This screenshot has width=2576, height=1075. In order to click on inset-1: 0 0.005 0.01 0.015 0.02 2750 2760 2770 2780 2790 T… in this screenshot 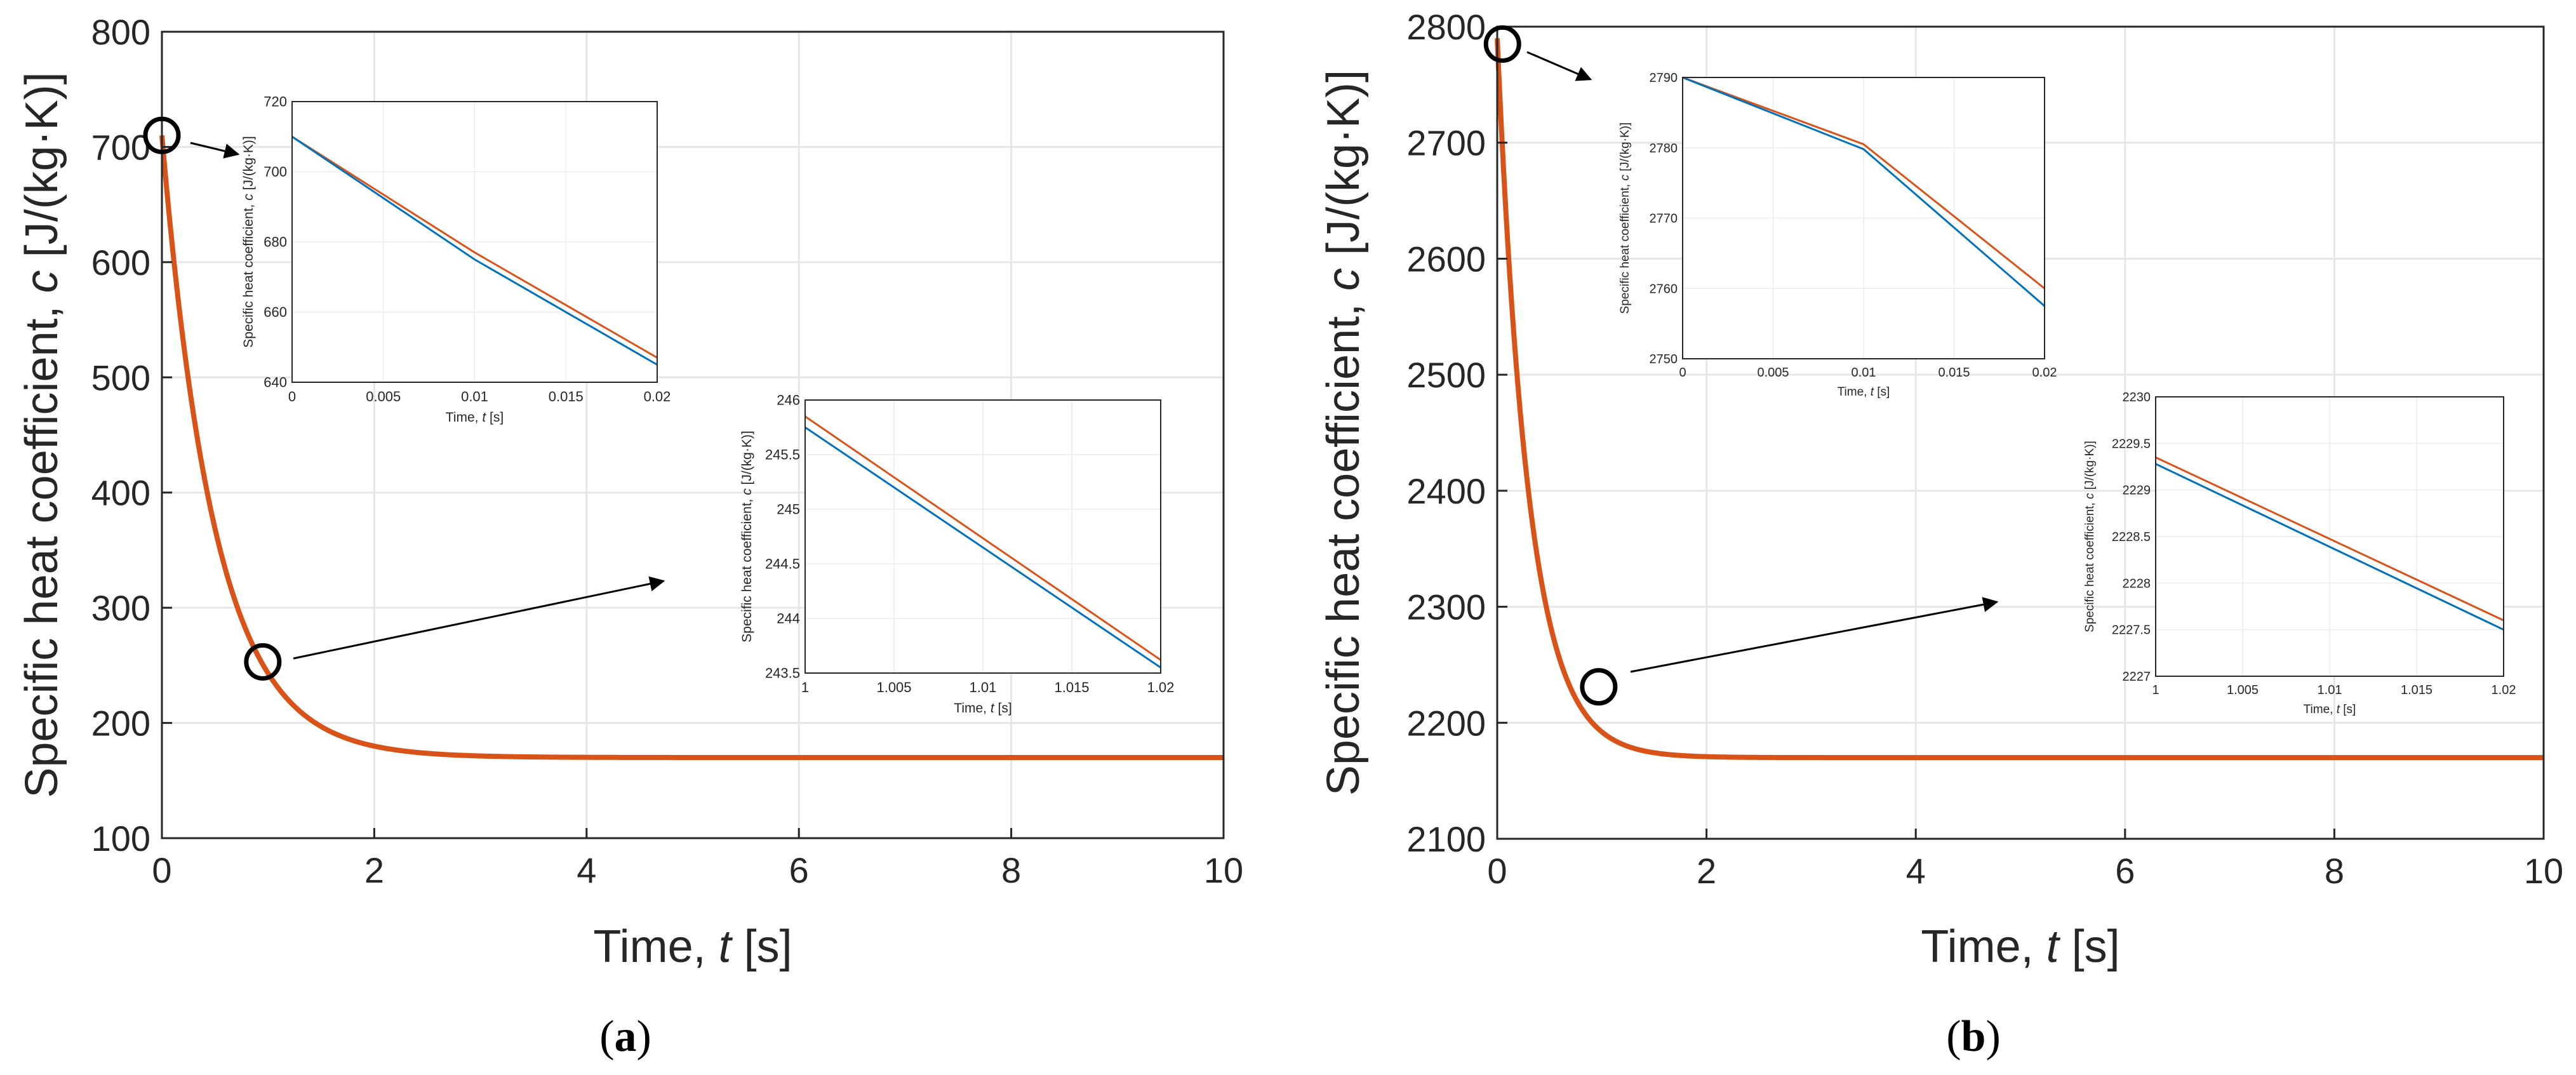, I will do `click(1838, 235)`.